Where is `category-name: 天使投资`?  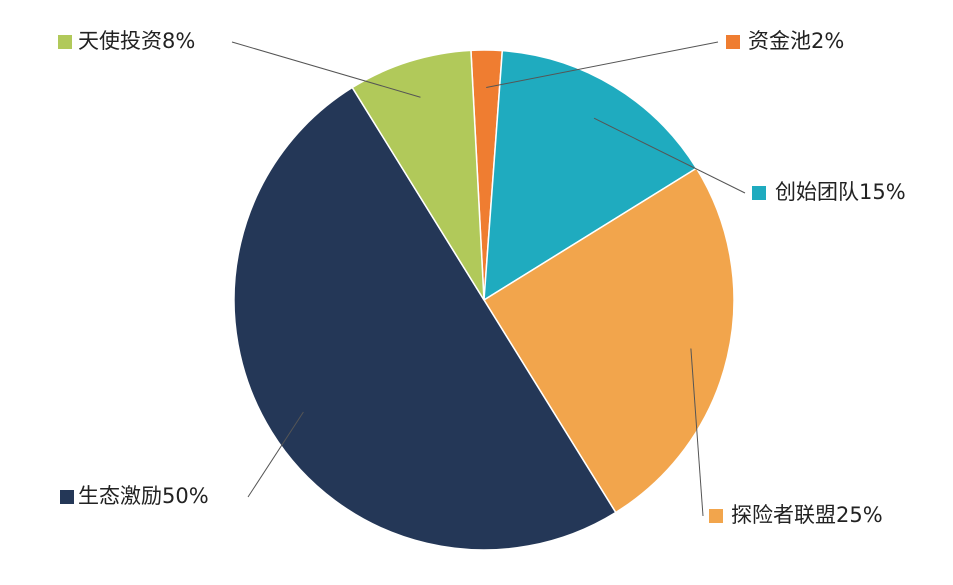
category-name: 天使投资 is located at coordinates (120, 41).